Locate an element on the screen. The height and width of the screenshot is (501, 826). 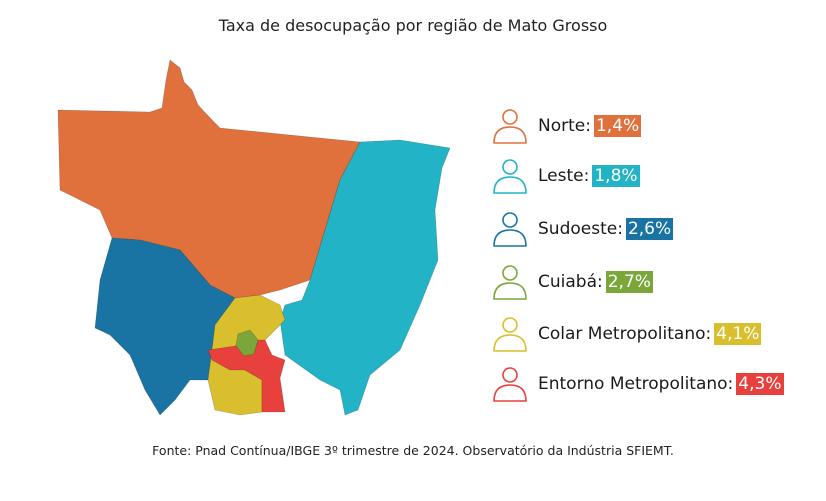
legend-value: 1,4% is located at coordinates (617, 126).